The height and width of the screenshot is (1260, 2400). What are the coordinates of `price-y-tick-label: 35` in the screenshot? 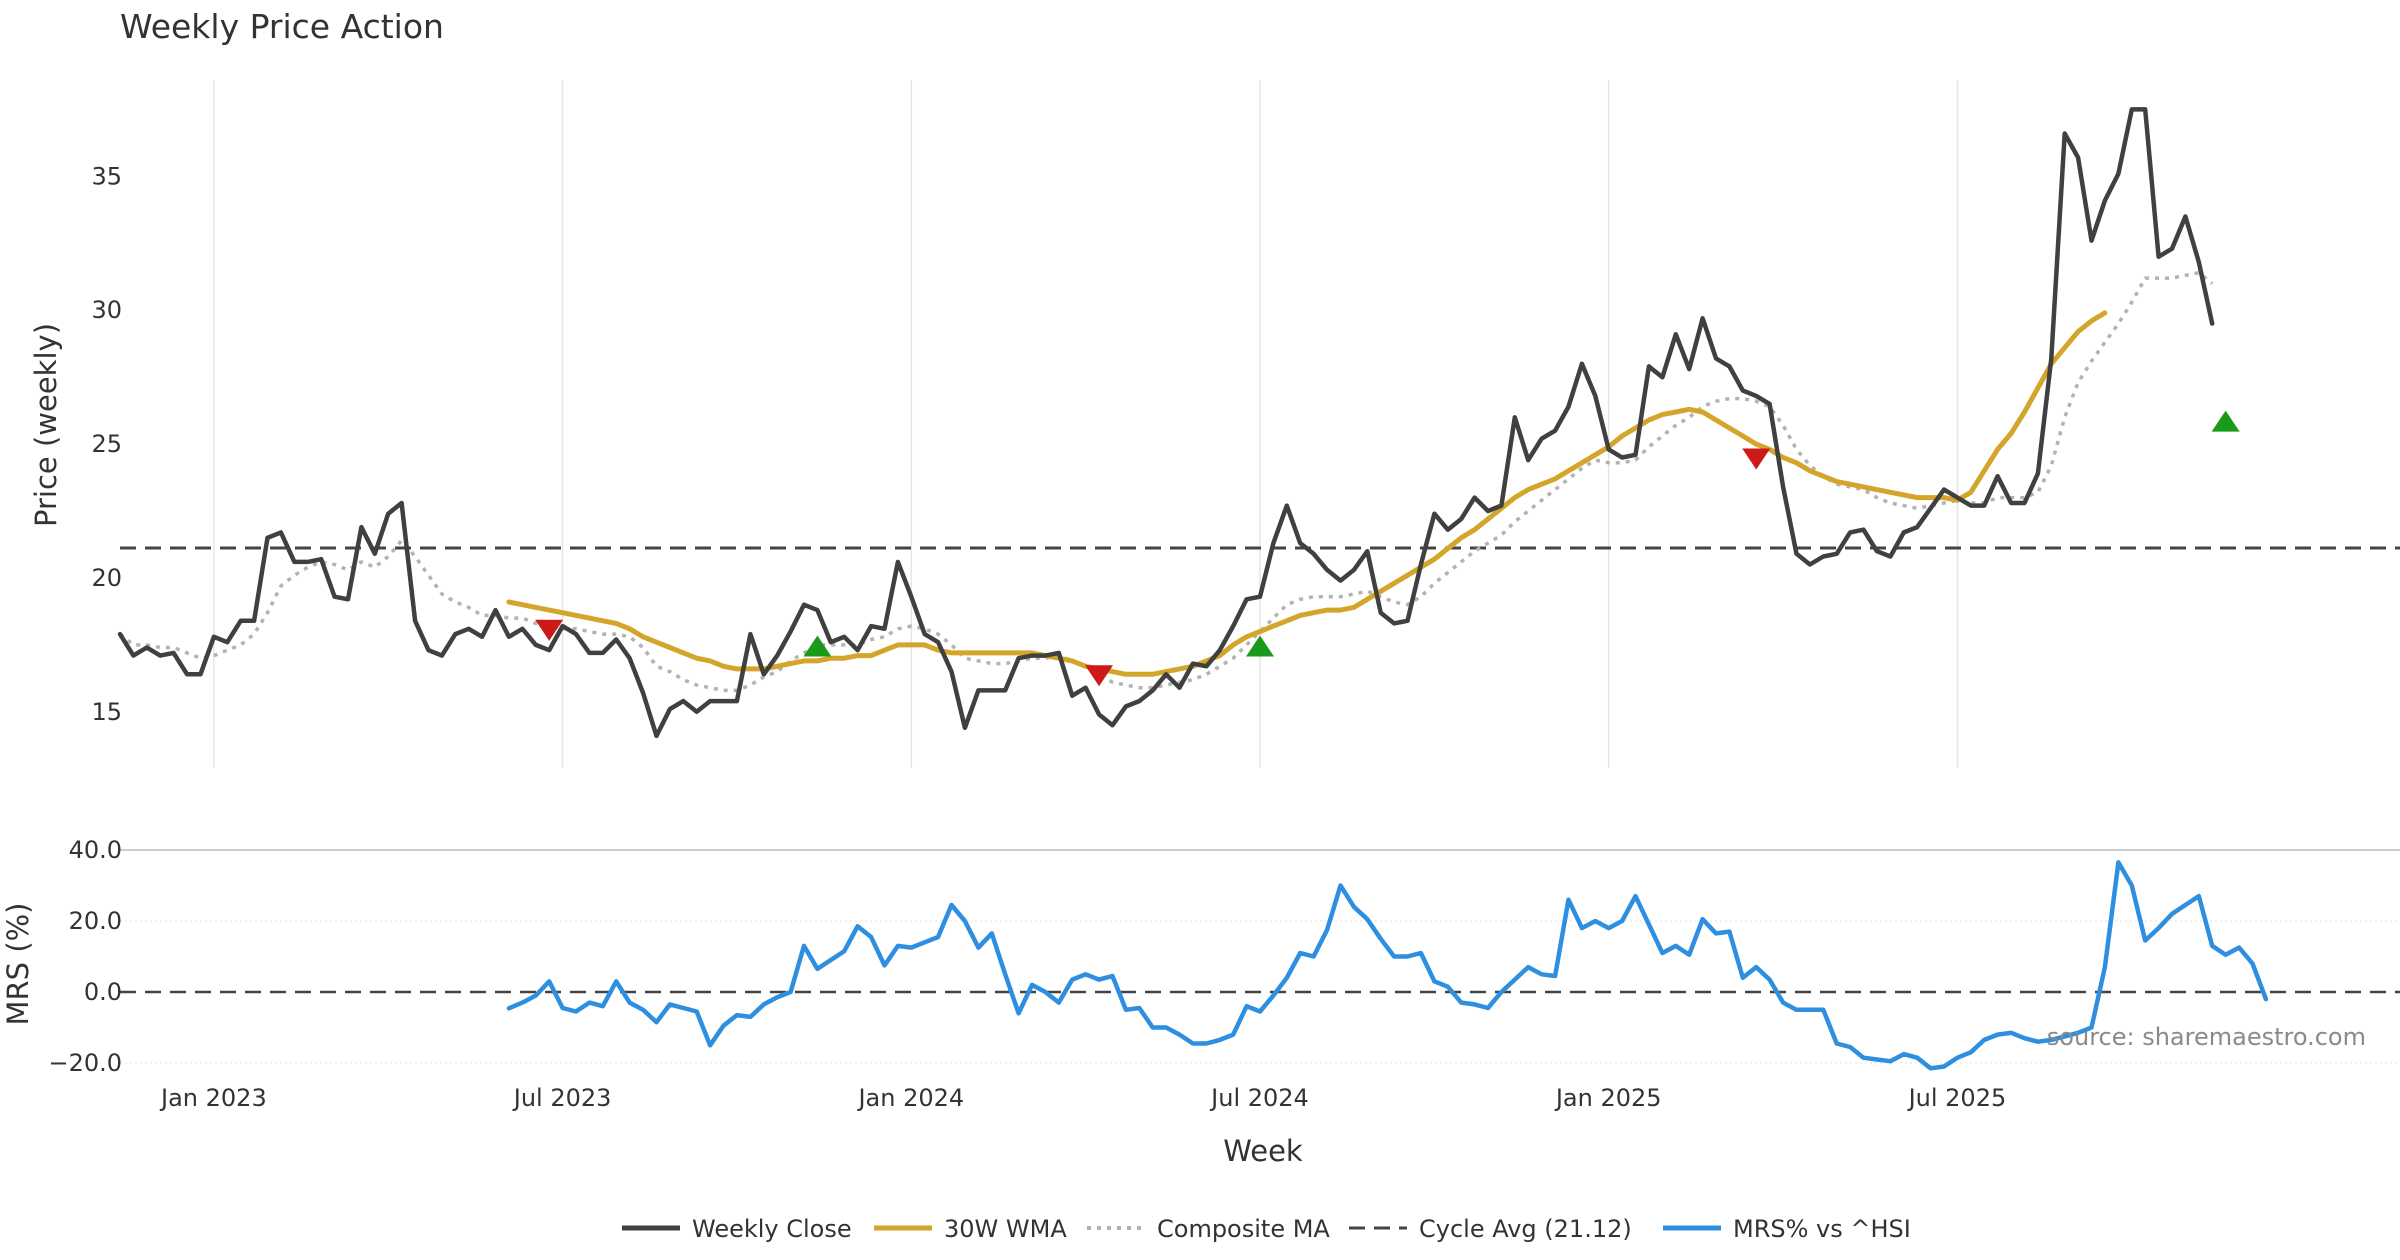 It's located at (106, 176).